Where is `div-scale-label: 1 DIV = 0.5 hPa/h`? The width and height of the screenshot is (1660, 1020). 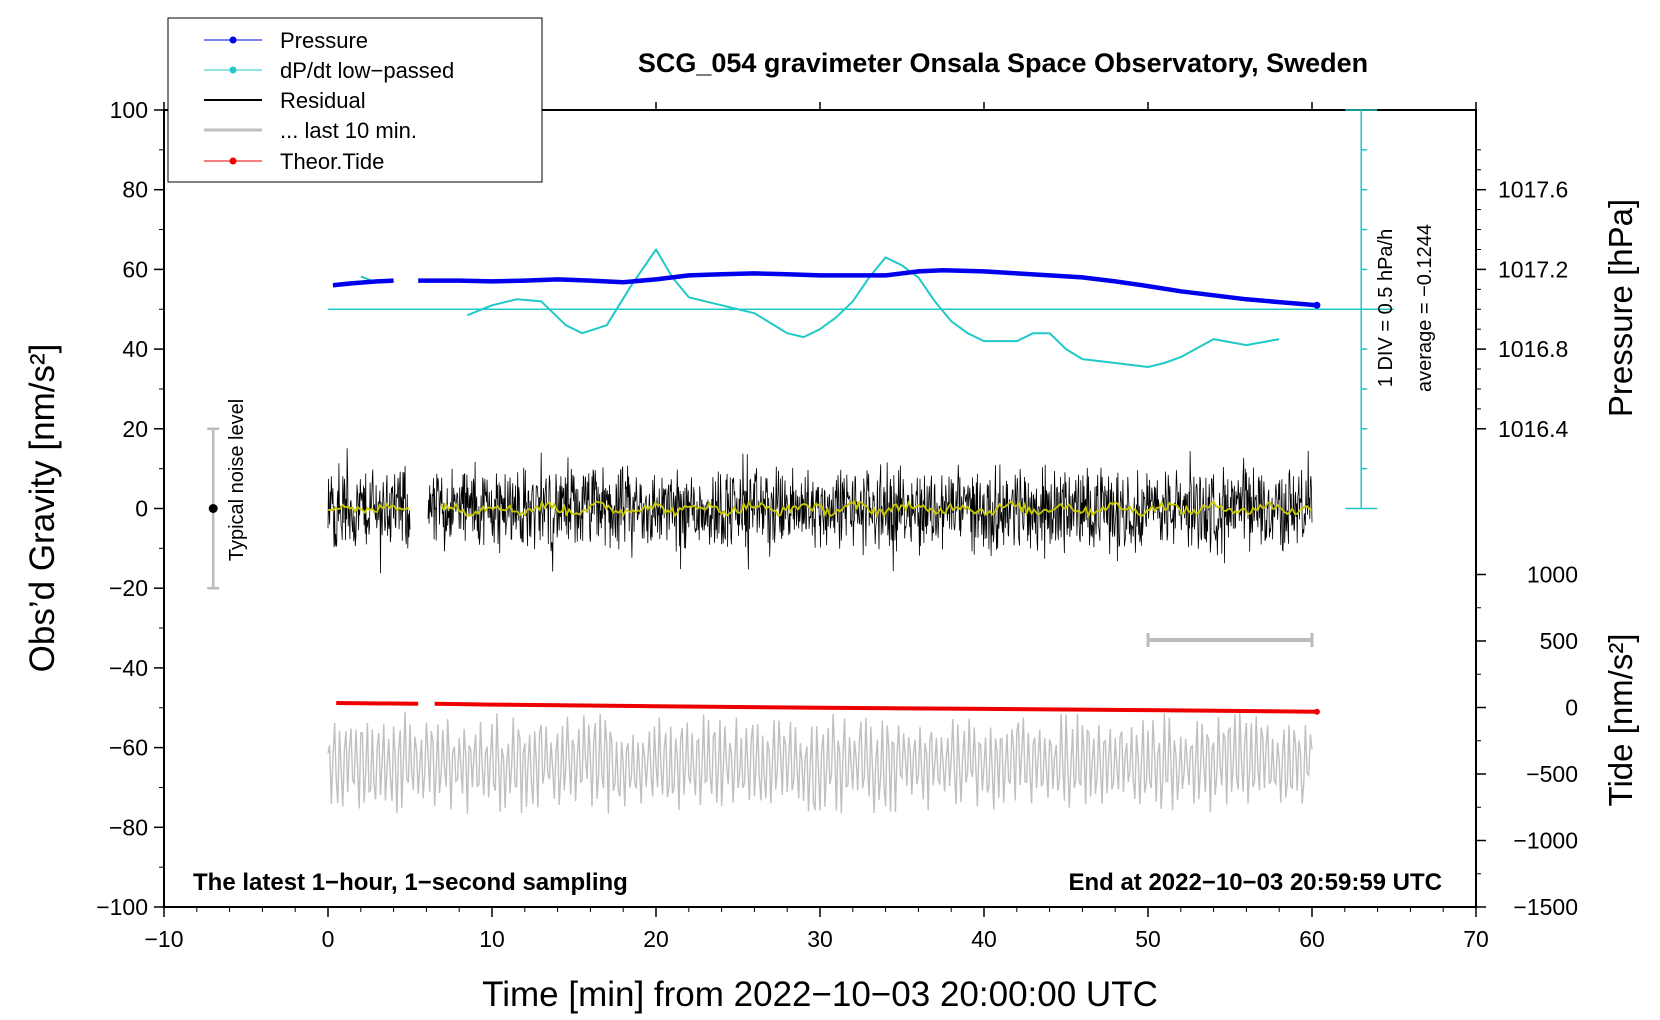 div-scale-label: 1 DIV = 0.5 hPa/h is located at coordinates (1386, 308).